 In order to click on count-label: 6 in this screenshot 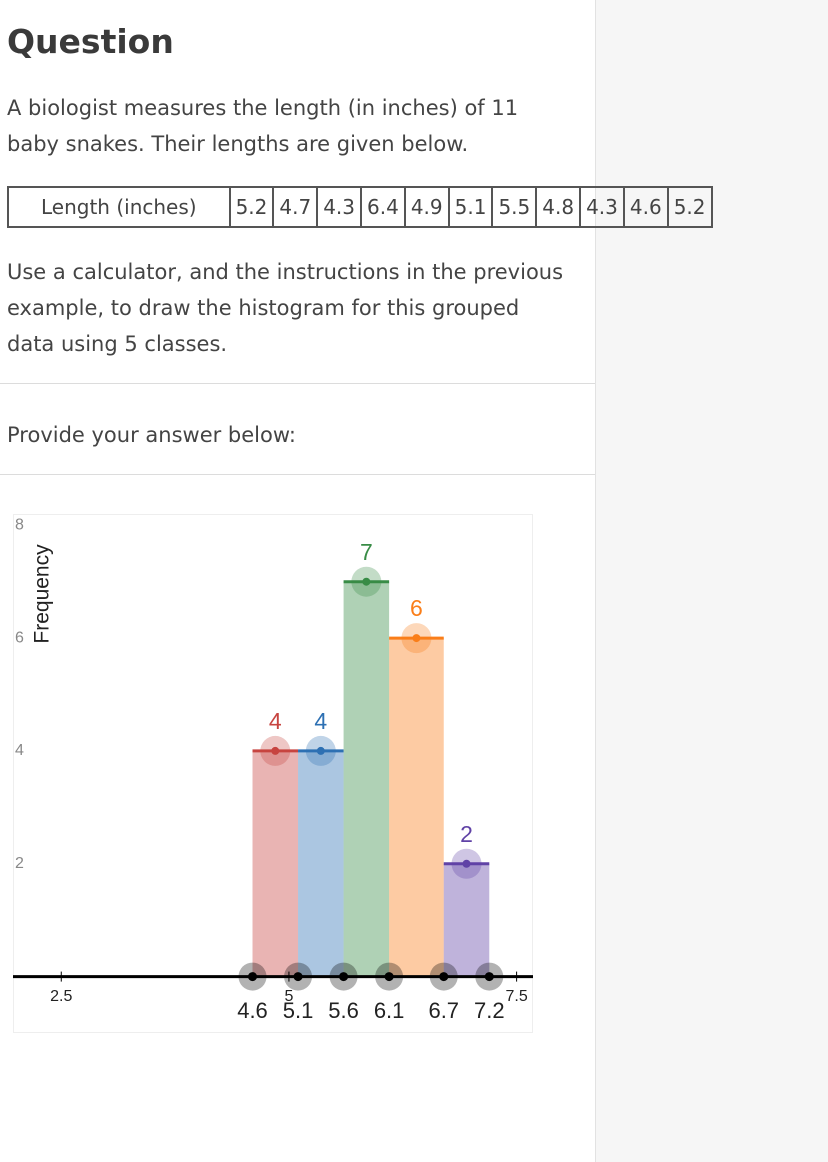, I will do `click(416, 608)`.